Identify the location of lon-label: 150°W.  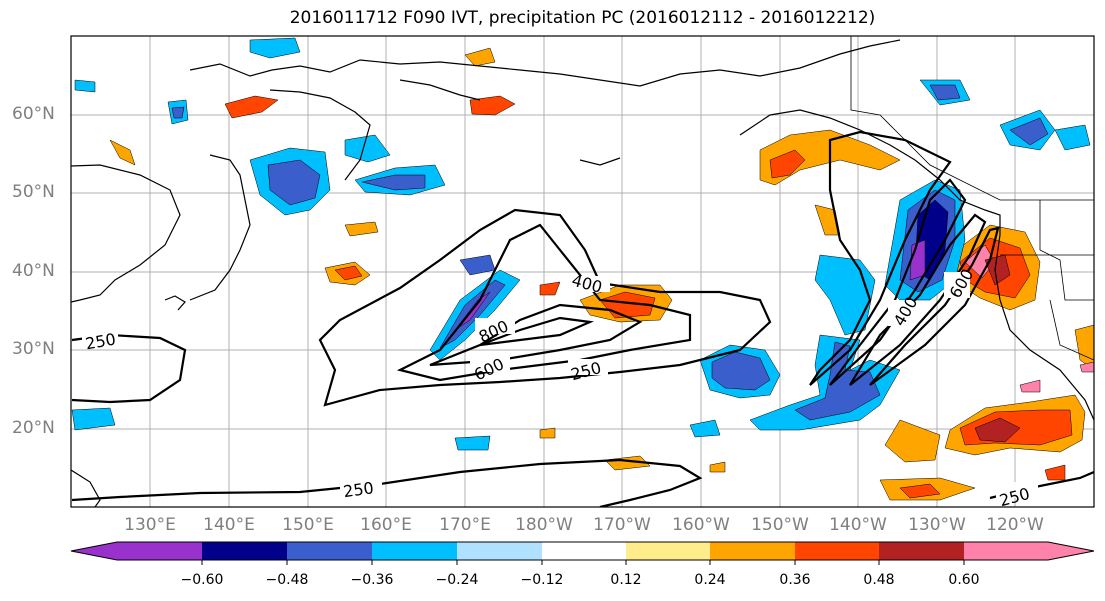
(780, 525).